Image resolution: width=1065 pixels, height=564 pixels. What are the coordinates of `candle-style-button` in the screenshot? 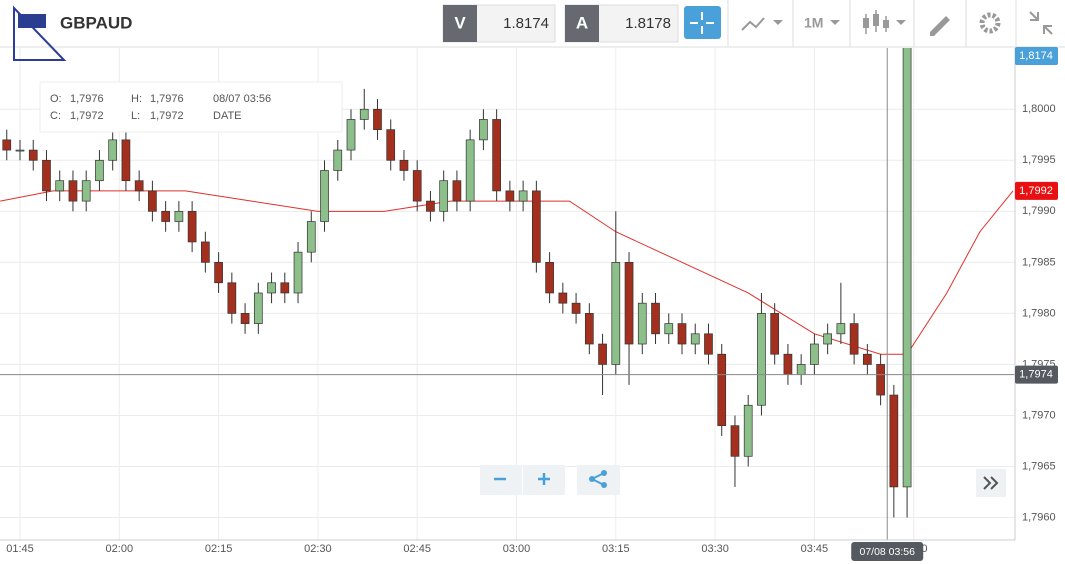 It's located at (876, 22).